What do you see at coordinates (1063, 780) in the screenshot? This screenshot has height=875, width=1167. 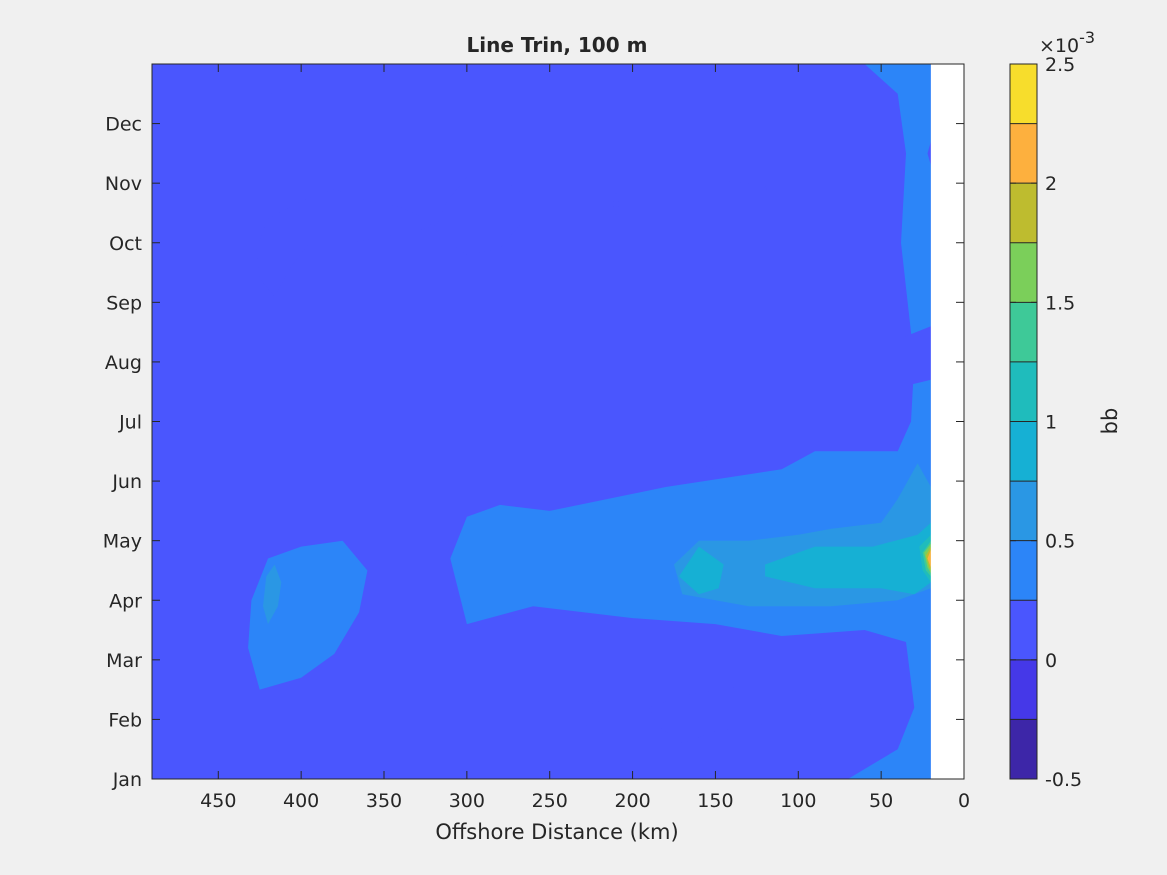 I see `colorbar-tick-label: -0.5` at bounding box center [1063, 780].